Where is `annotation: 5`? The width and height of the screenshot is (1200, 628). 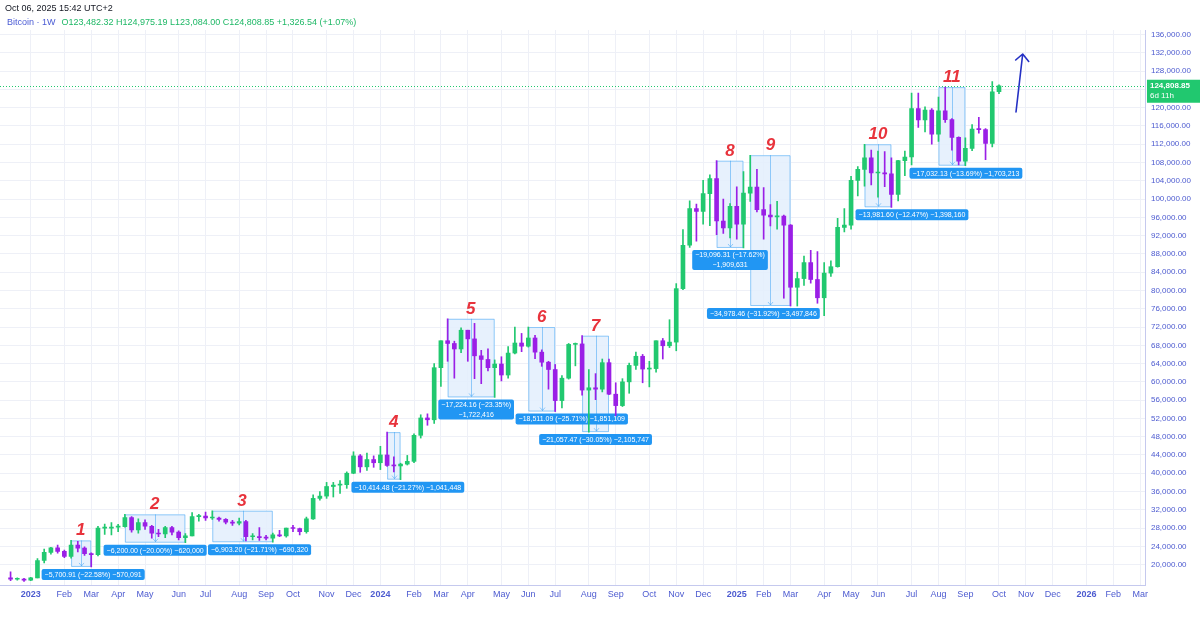
annotation: 5 is located at coordinates (470, 308).